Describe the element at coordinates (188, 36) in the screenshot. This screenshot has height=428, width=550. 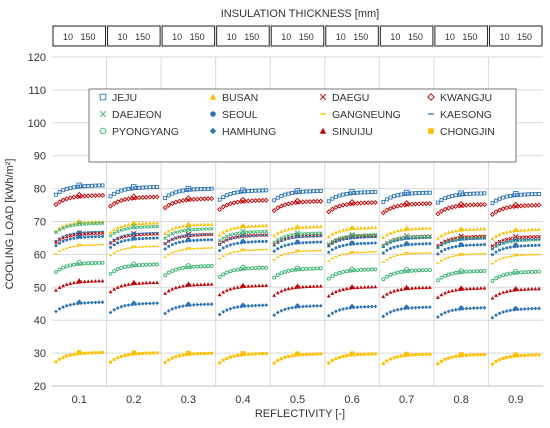
I see `top-axis-box` at that location.